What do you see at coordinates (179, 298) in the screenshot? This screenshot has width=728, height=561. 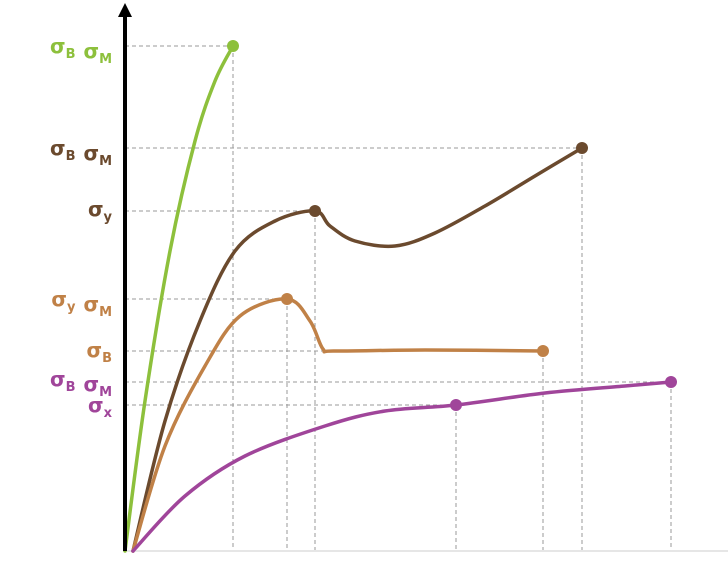 I see `curve-green` at bounding box center [179, 298].